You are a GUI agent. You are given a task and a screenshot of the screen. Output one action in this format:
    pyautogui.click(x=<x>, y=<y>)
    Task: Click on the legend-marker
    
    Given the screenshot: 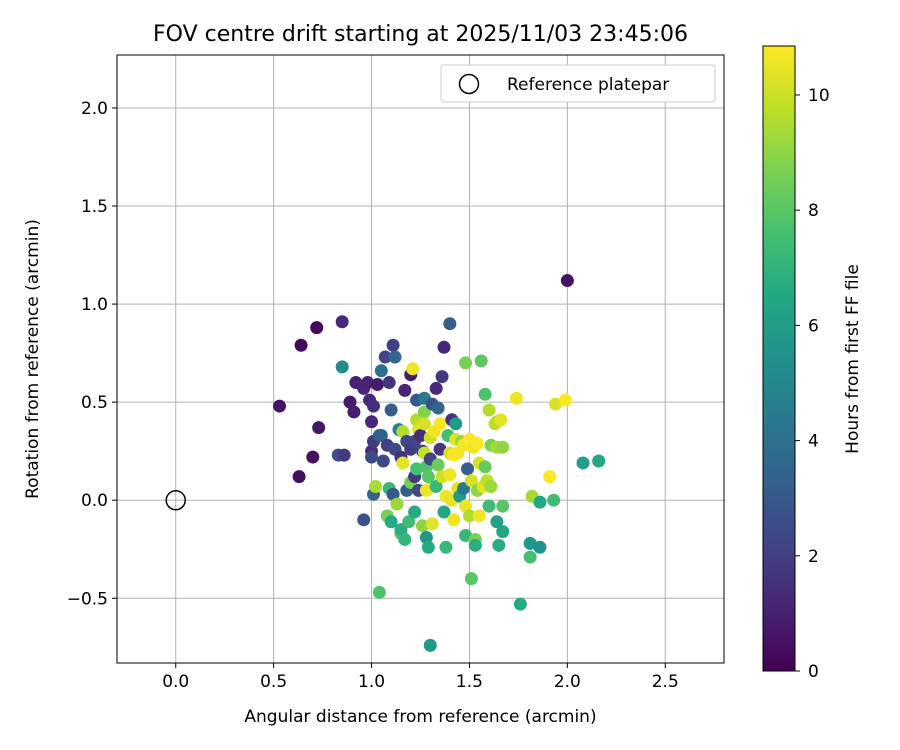 What is the action you would take?
    pyautogui.click(x=469, y=84)
    